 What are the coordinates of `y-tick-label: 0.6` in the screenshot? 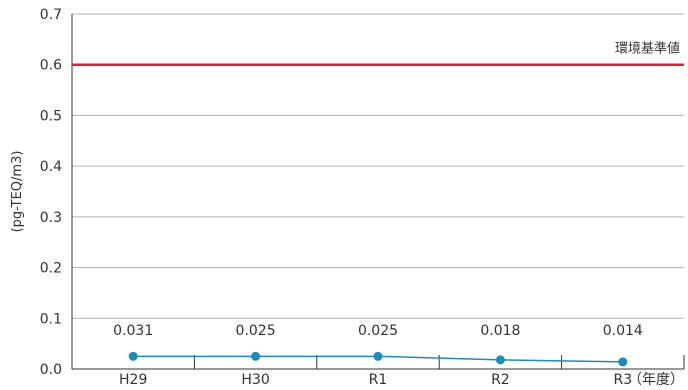 It's located at (51, 66).